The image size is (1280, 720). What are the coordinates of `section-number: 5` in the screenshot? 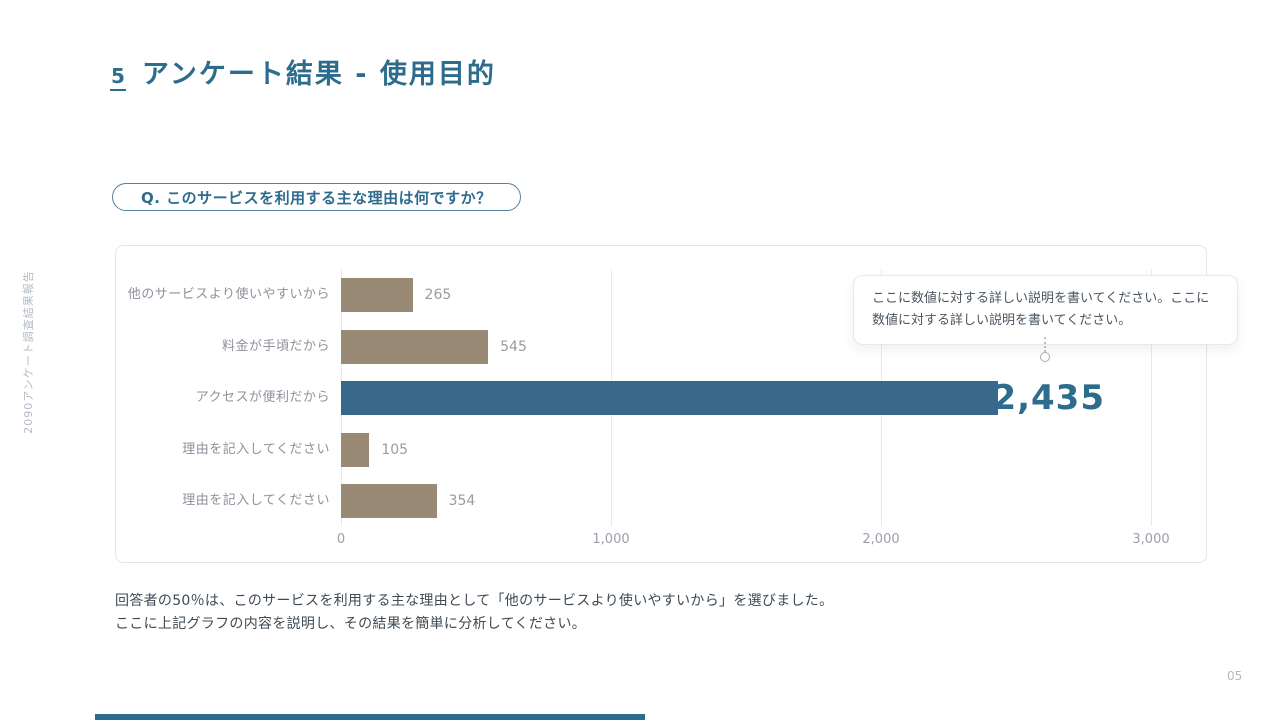 It's located at (118, 77).